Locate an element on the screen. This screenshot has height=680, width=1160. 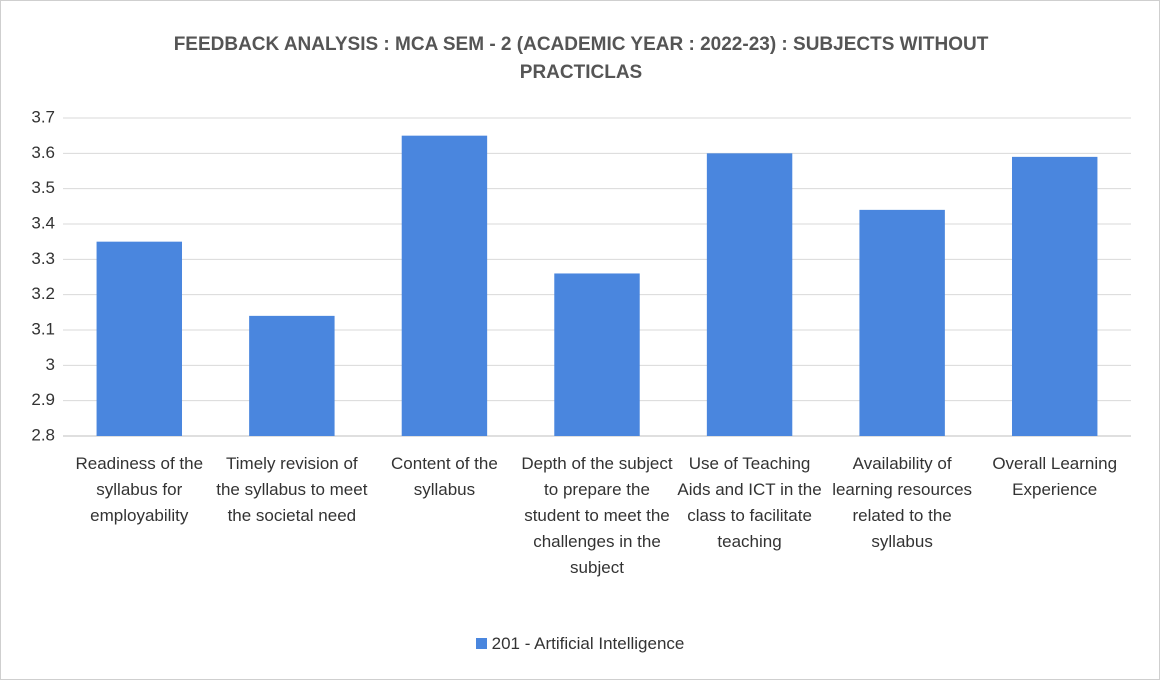
y-tick-label: 3.1 is located at coordinates (43, 328).